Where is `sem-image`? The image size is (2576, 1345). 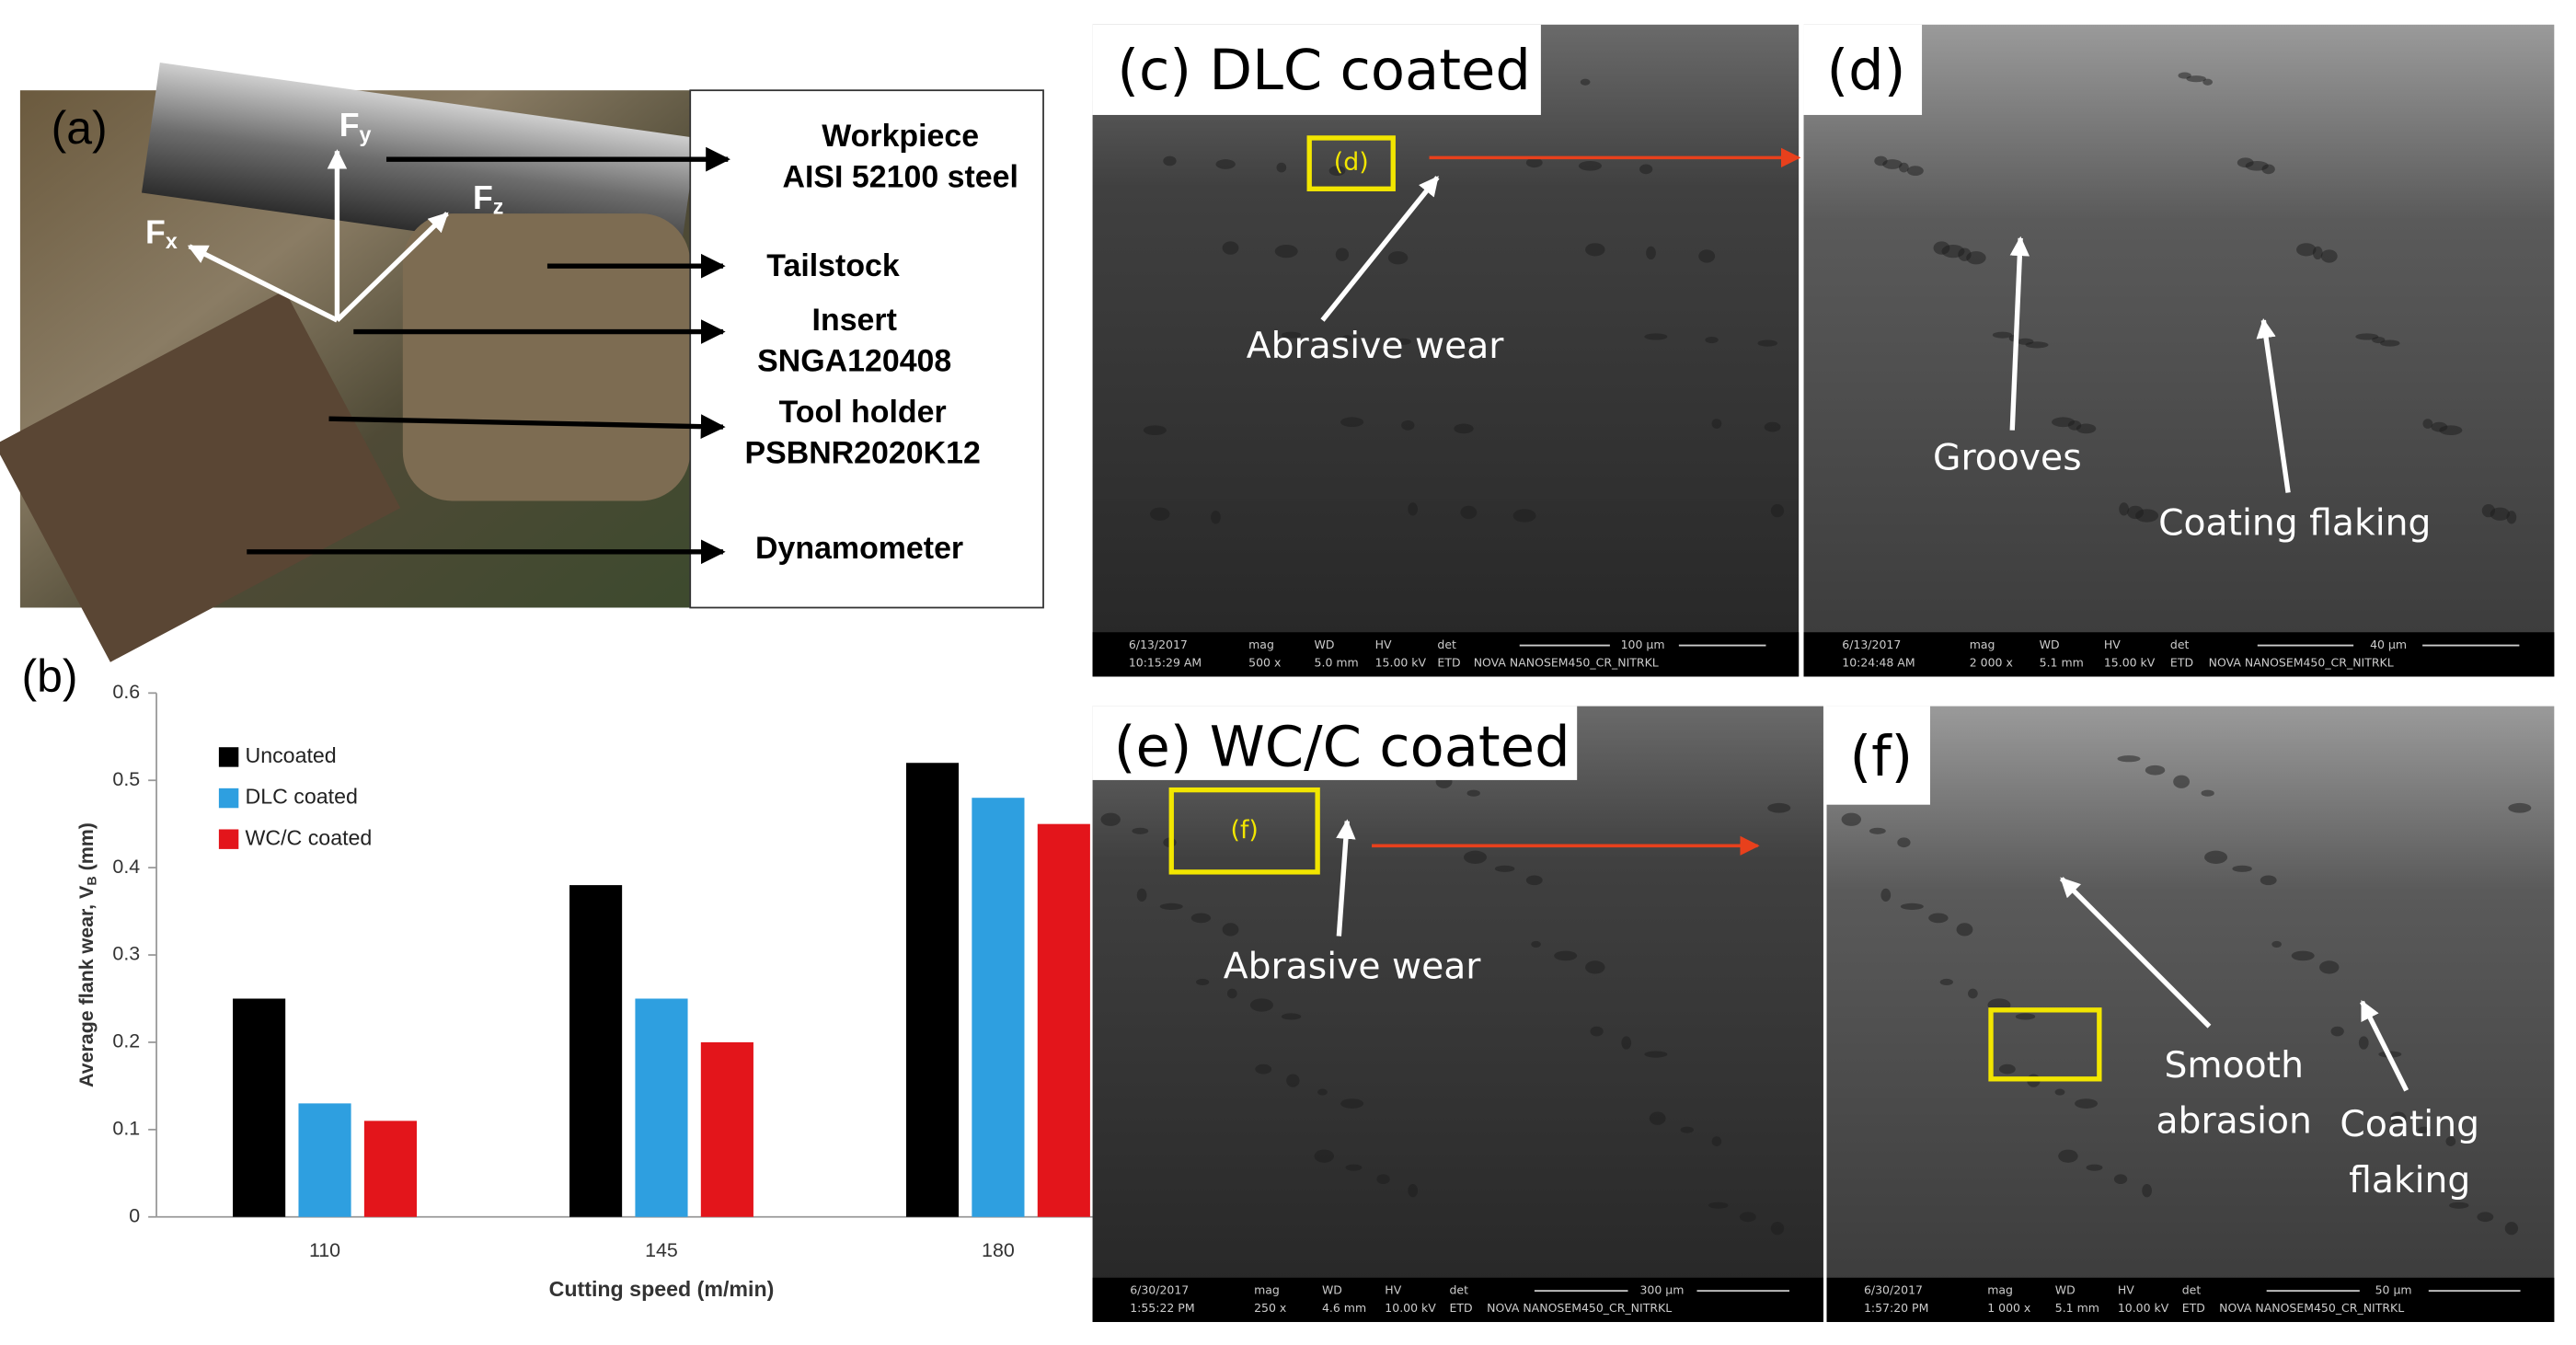
sem-image is located at coordinates (2179, 350).